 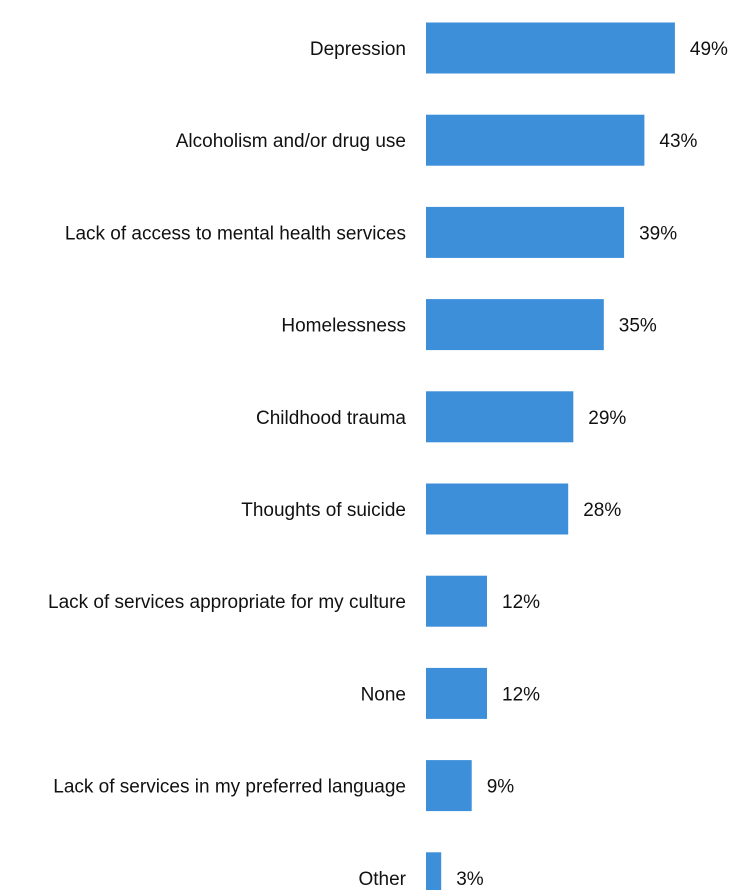 I want to click on value-label: 28%, so click(x=602, y=510).